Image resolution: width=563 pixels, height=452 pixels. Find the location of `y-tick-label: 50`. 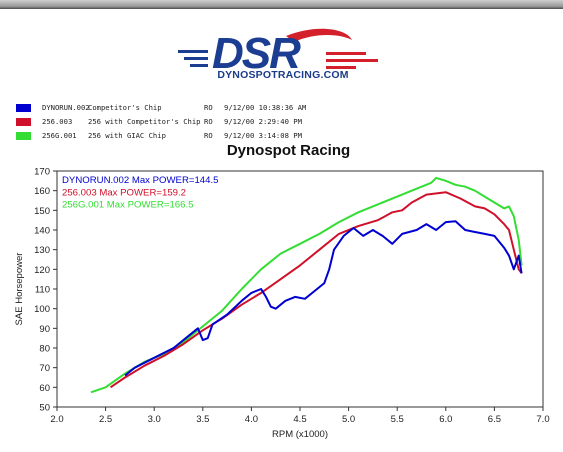

y-tick-label: 50 is located at coordinates (44, 408).